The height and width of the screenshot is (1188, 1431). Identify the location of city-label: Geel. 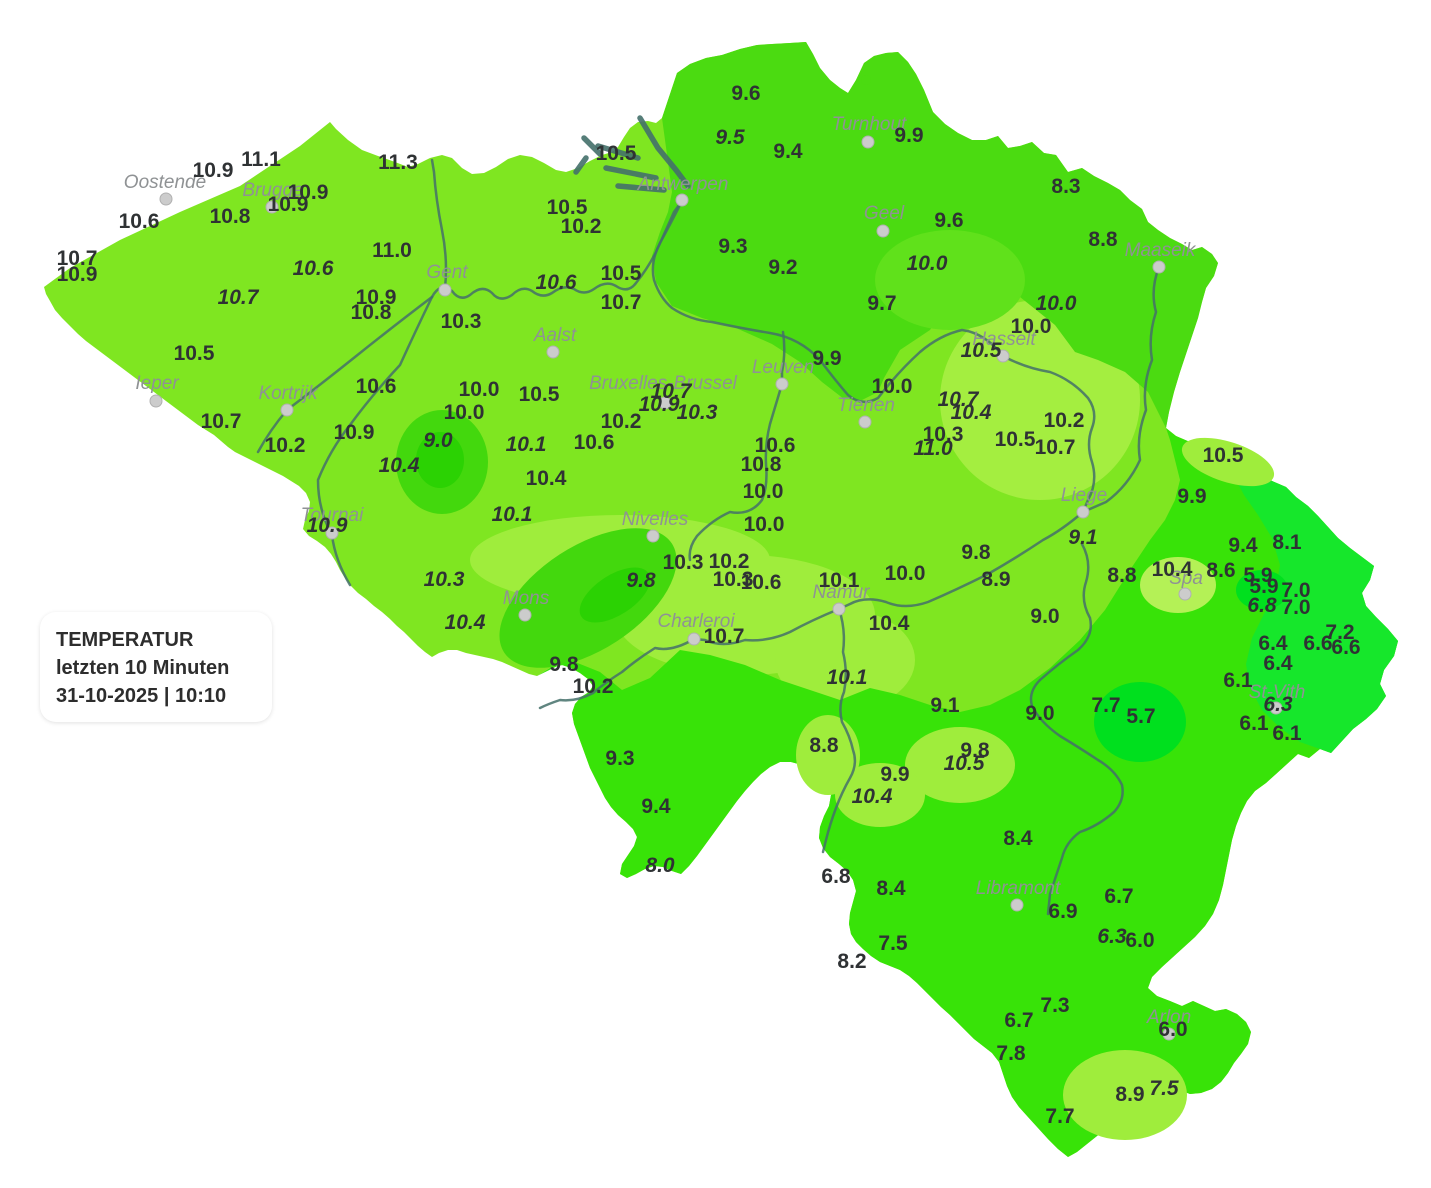
(884, 213).